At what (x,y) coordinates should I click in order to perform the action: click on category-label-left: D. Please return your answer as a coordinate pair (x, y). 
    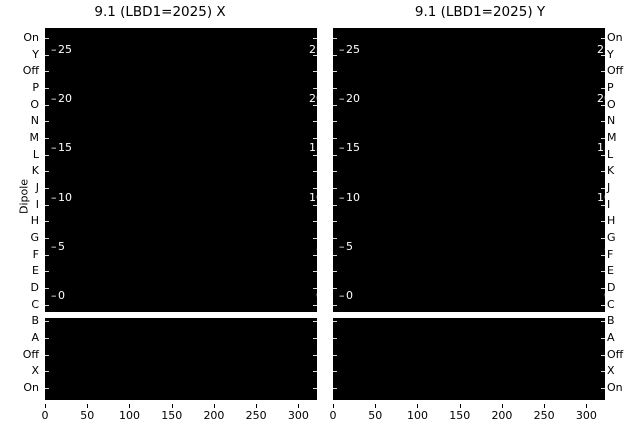
    Looking at the image, I should click on (34, 287).